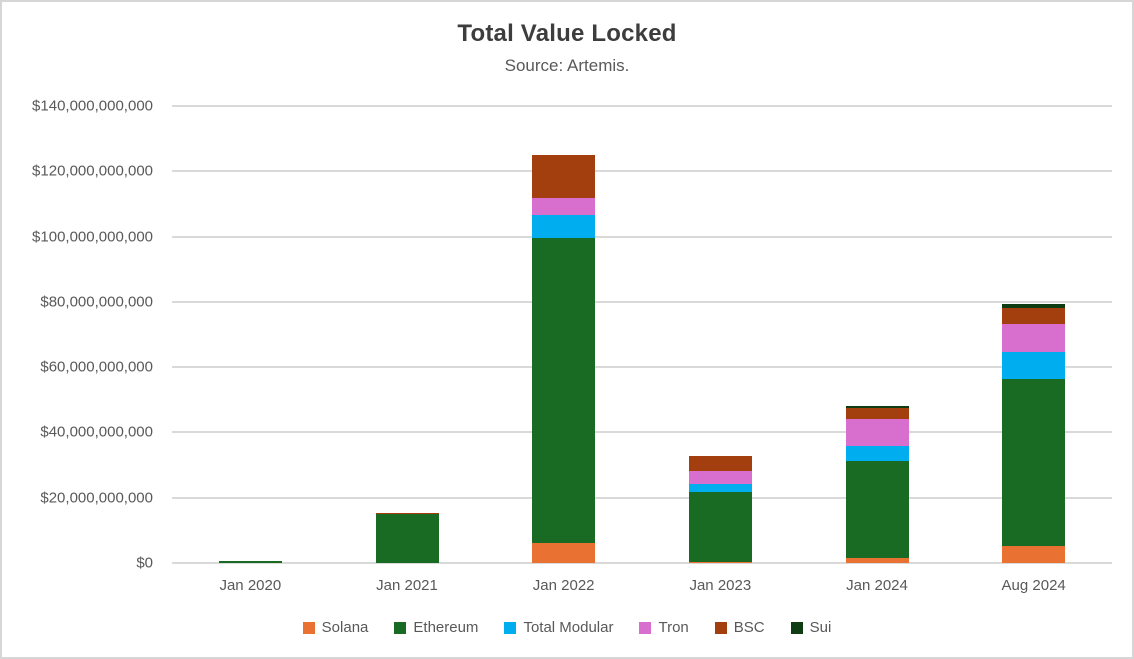 This screenshot has width=1134, height=659. I want to click on y-tick-label: $0, so click(144, 563).